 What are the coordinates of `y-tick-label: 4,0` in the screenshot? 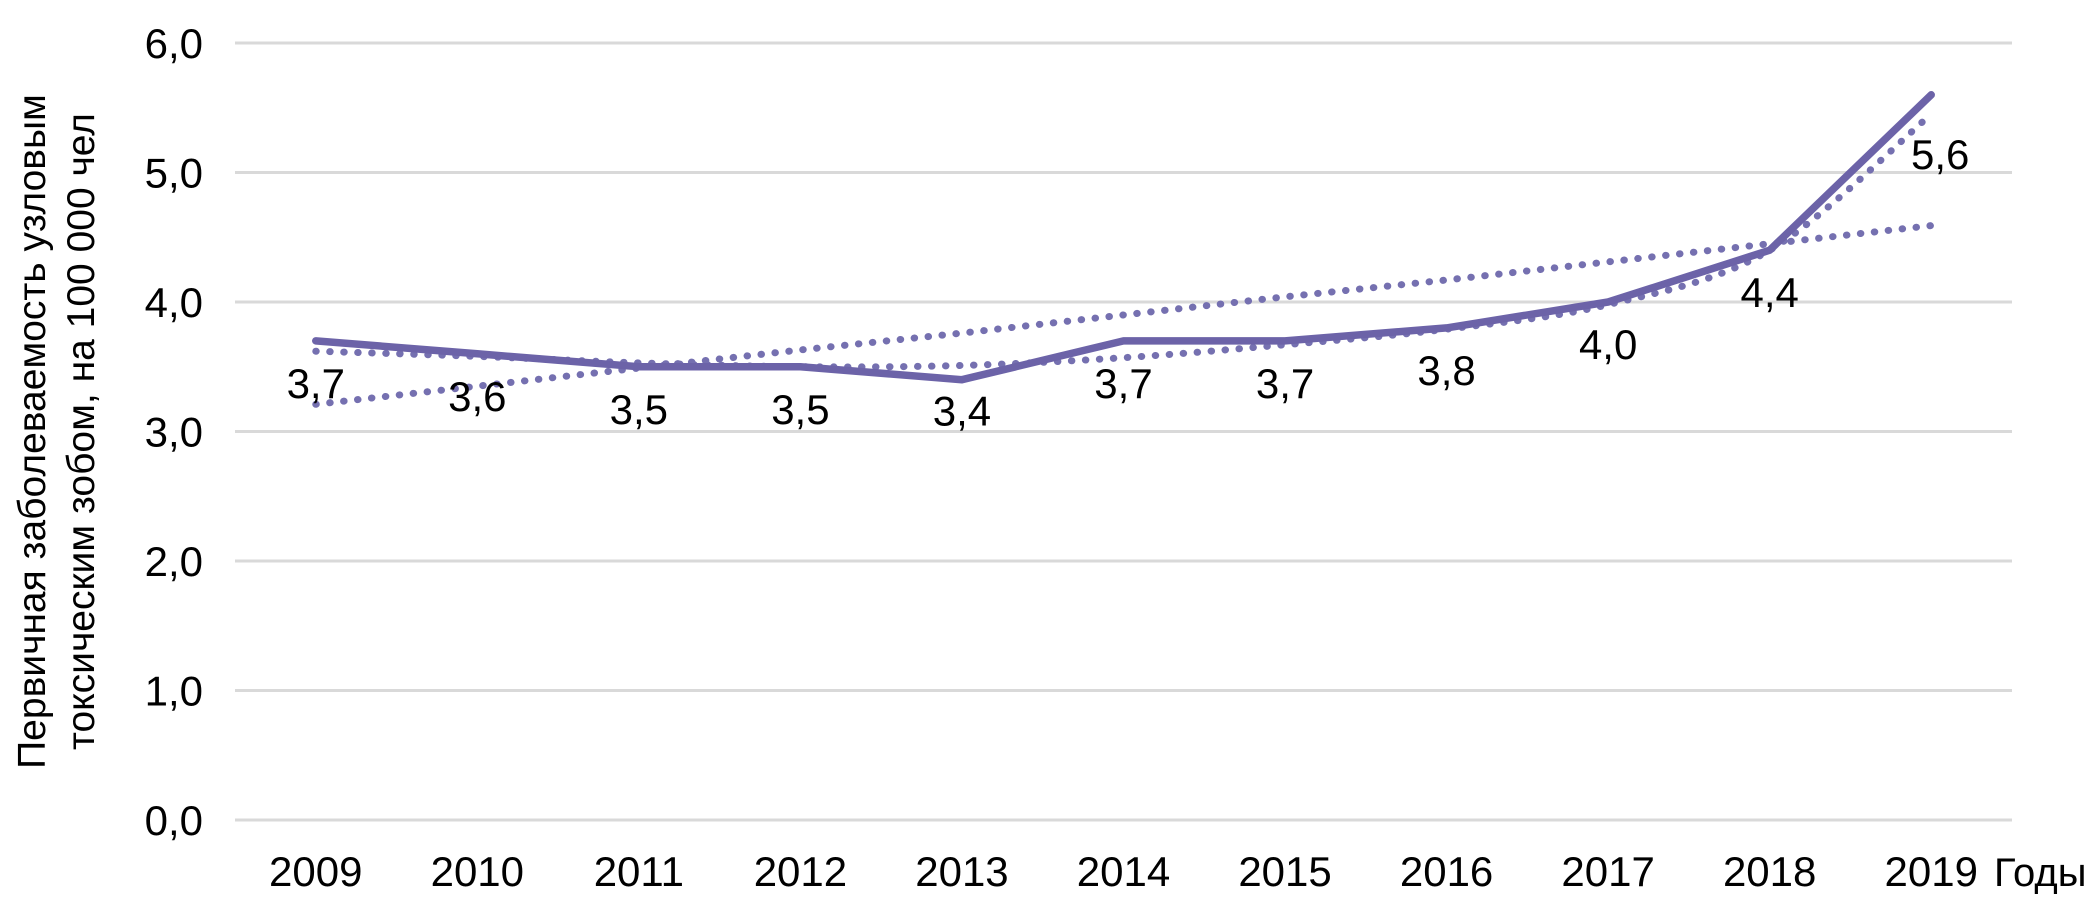 It's located at (174, 302).